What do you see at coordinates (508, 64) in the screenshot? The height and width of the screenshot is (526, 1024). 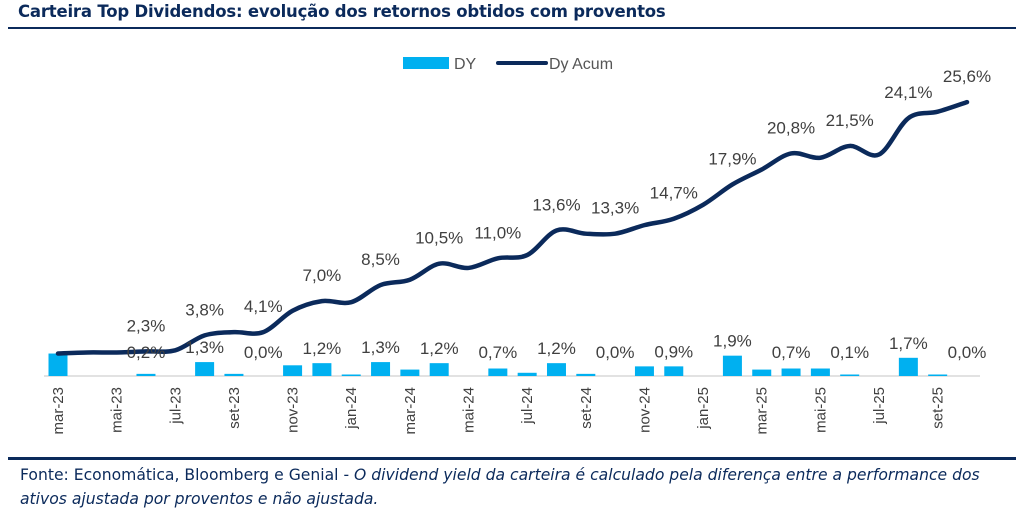 I see `legend: DY Dy Acum` at bounding box center [508, 64].